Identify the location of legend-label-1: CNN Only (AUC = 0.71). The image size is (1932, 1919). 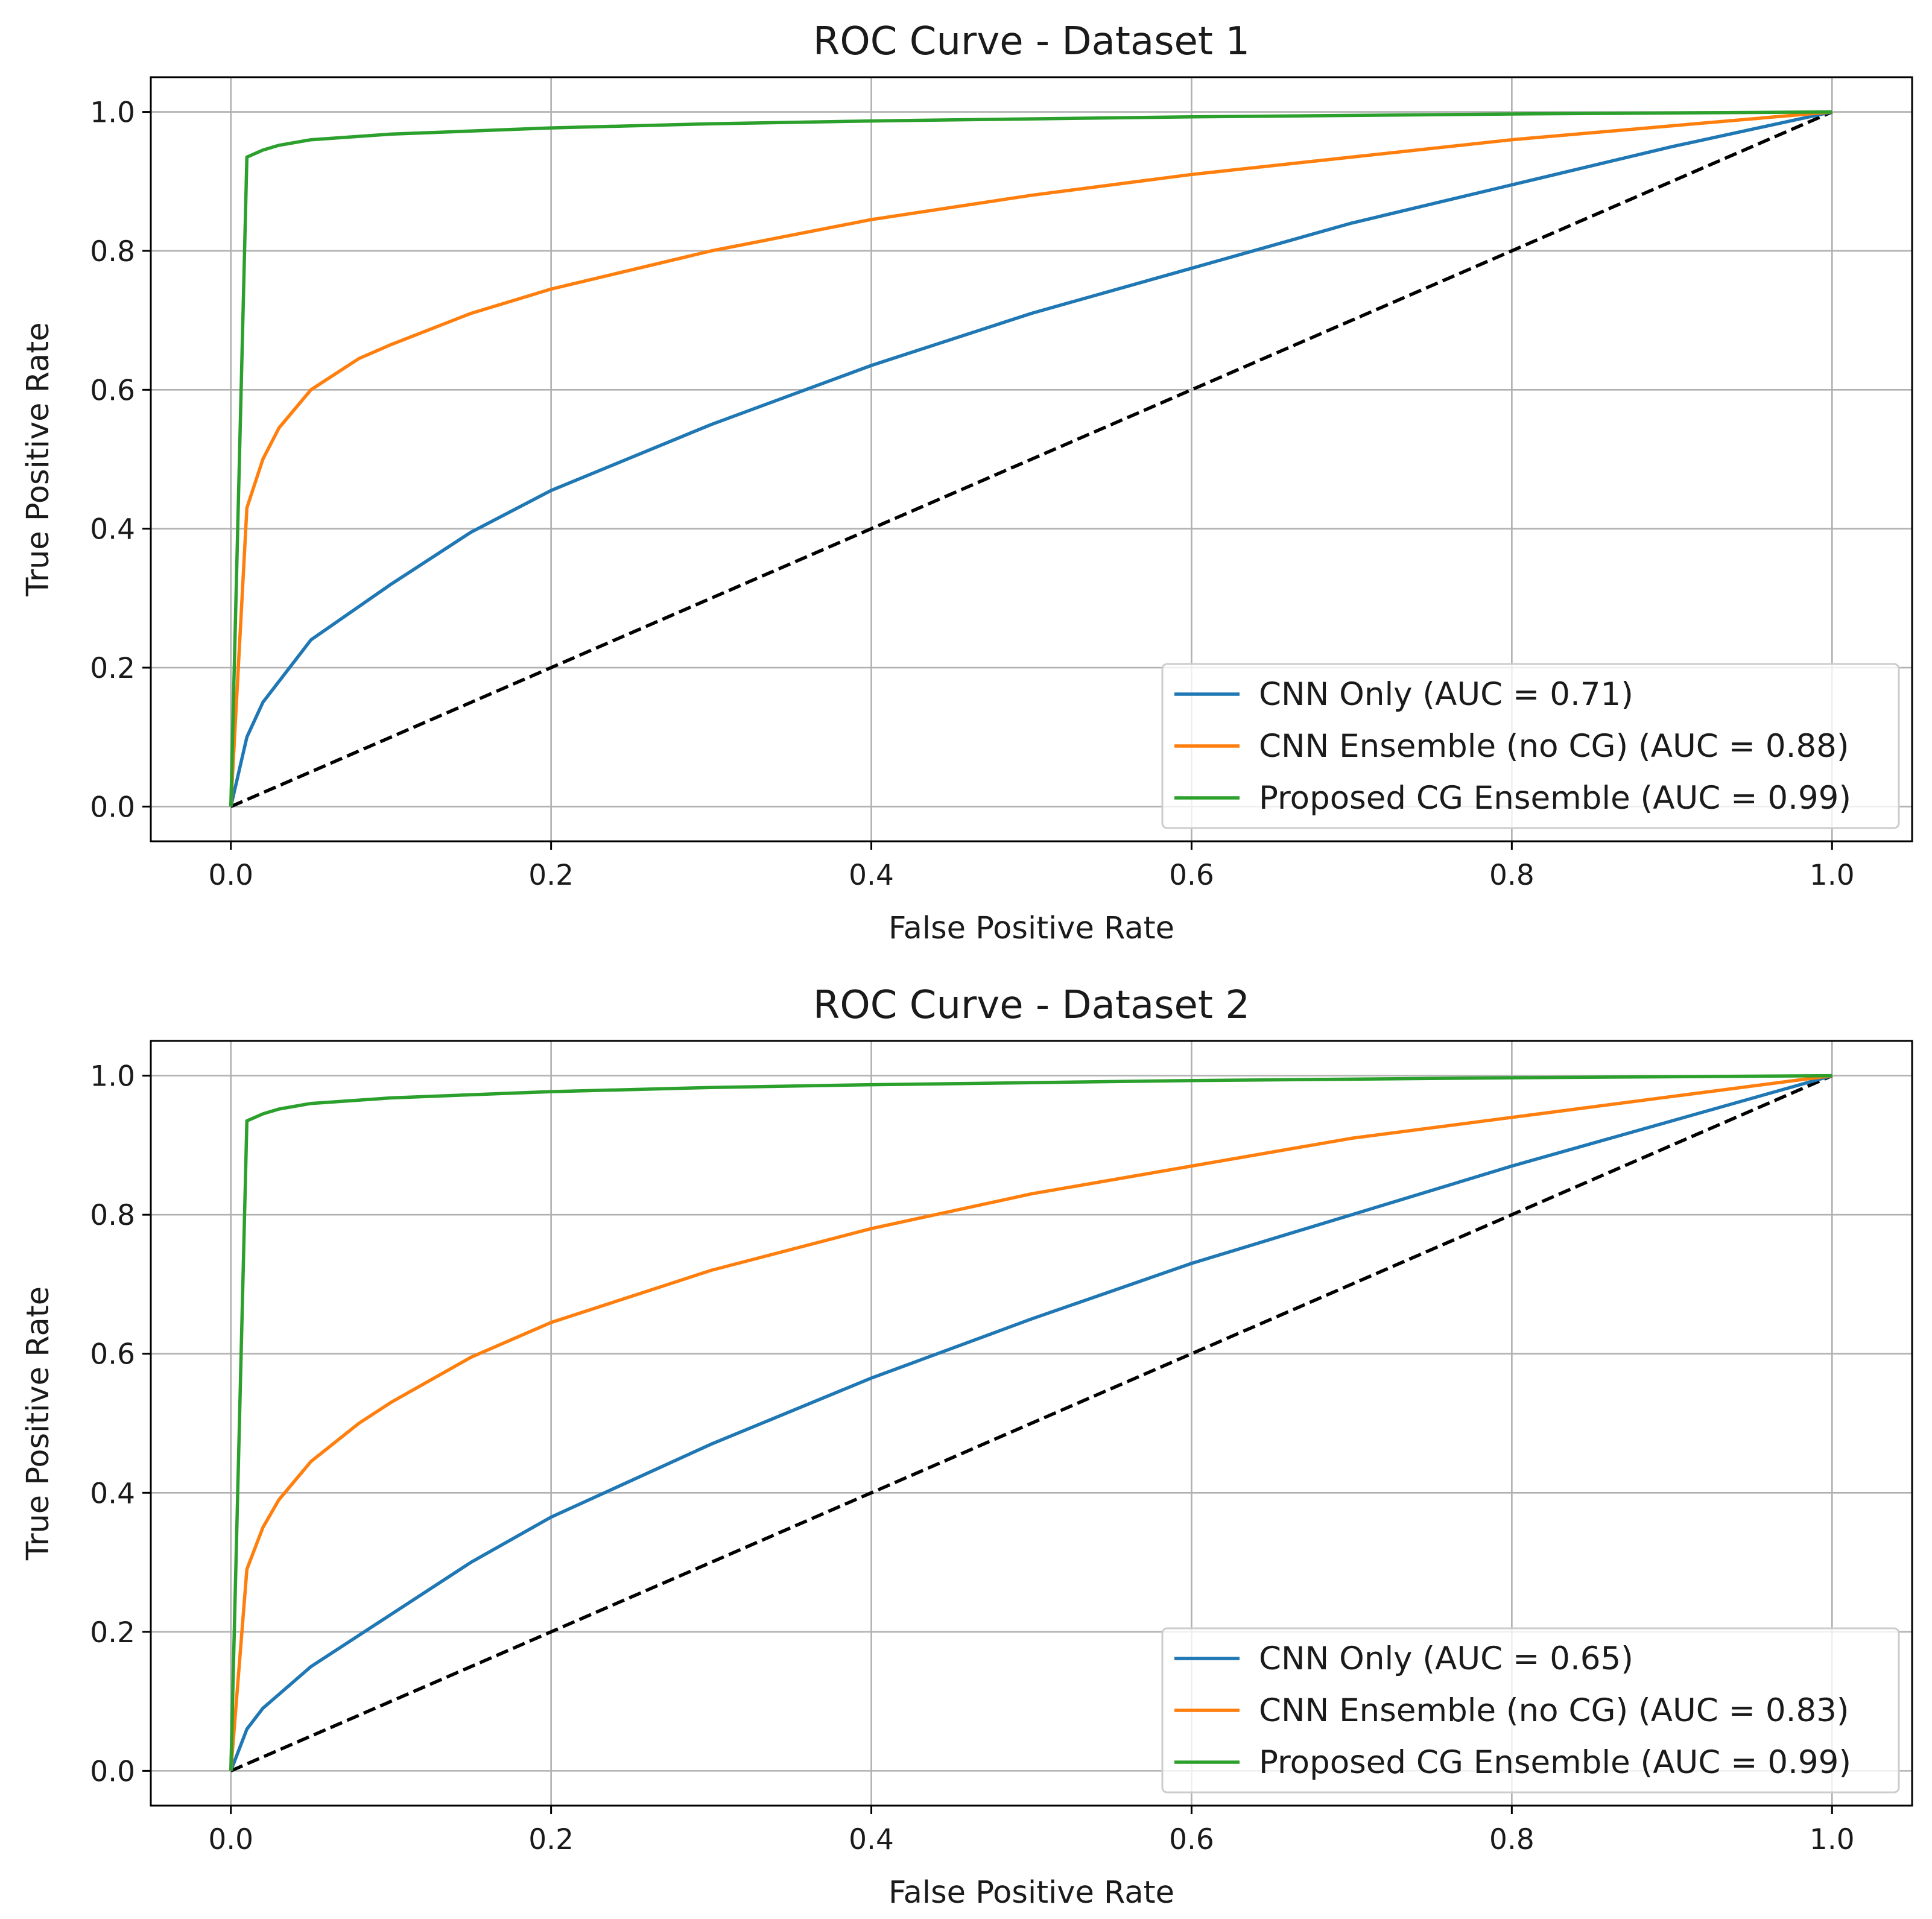
(1446, 694).